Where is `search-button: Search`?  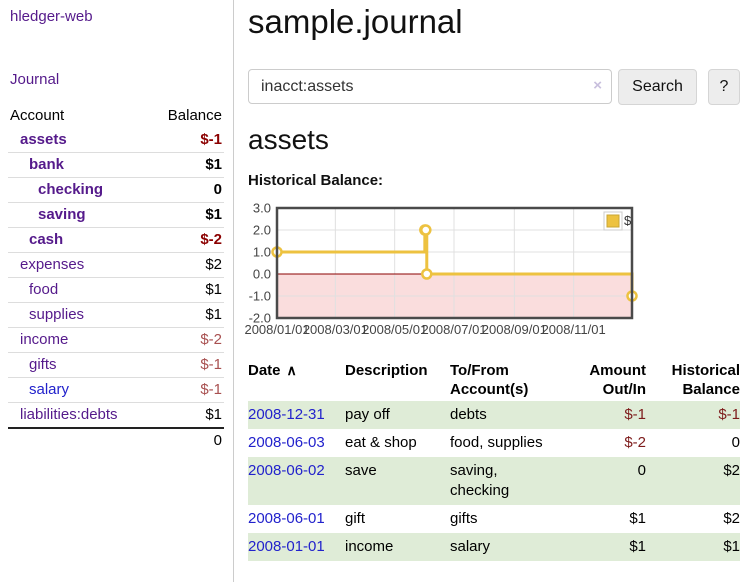
search-button: Search is located at coordinates (657, 87).